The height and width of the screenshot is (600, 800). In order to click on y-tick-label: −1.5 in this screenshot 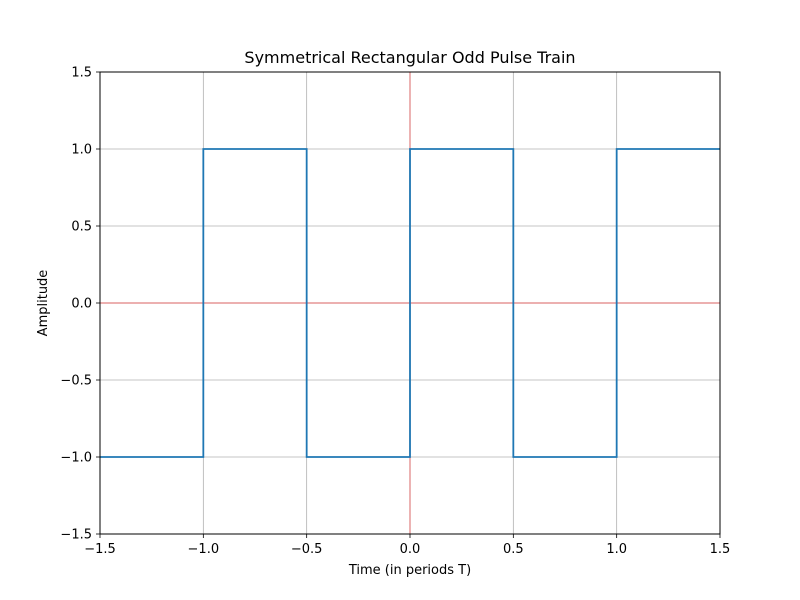, I will do `click(76, 535)`.